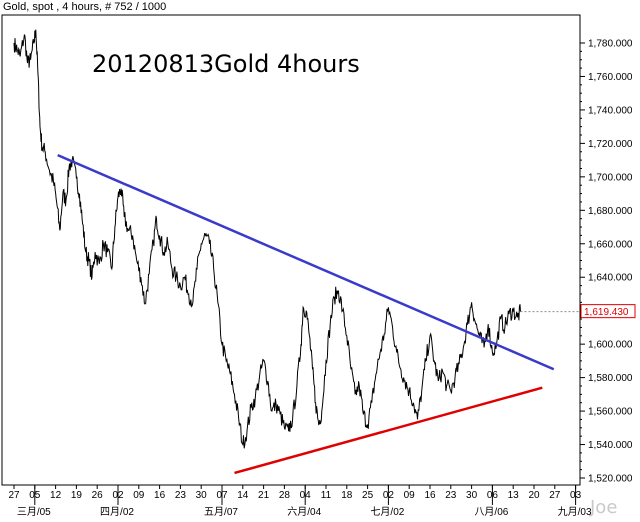 The image size is (640, 522). Describe the element at coordinates (604, 507) in the screenshot. I see `watermark: Joe` at that location.